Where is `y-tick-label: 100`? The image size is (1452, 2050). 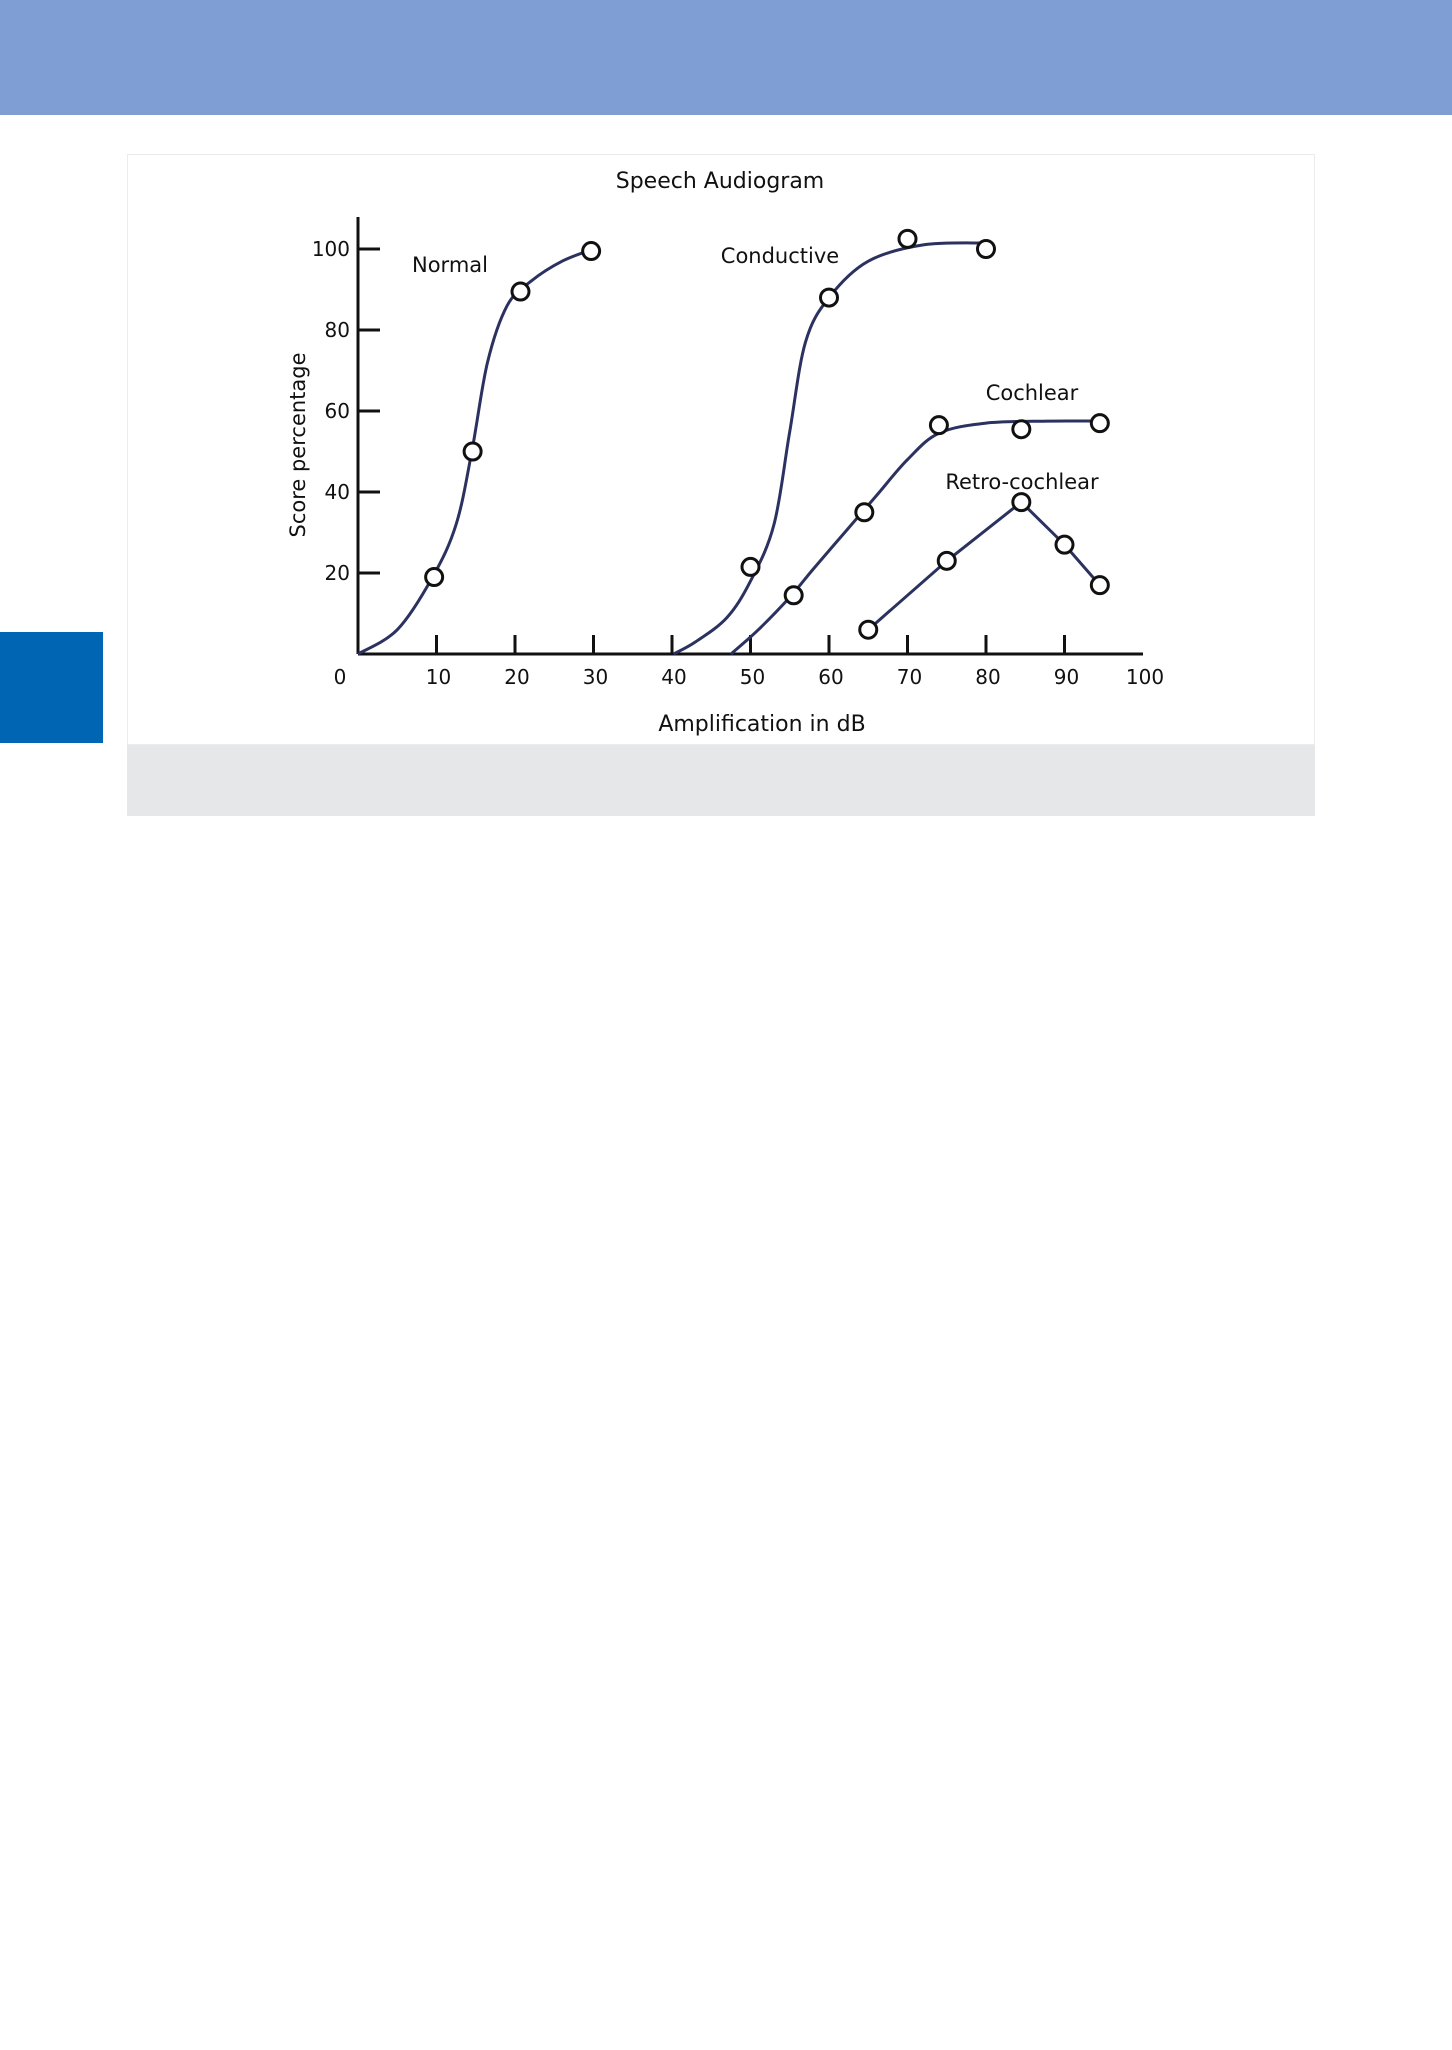
y-tick-label: 100 is located at coordinates (331, 249).